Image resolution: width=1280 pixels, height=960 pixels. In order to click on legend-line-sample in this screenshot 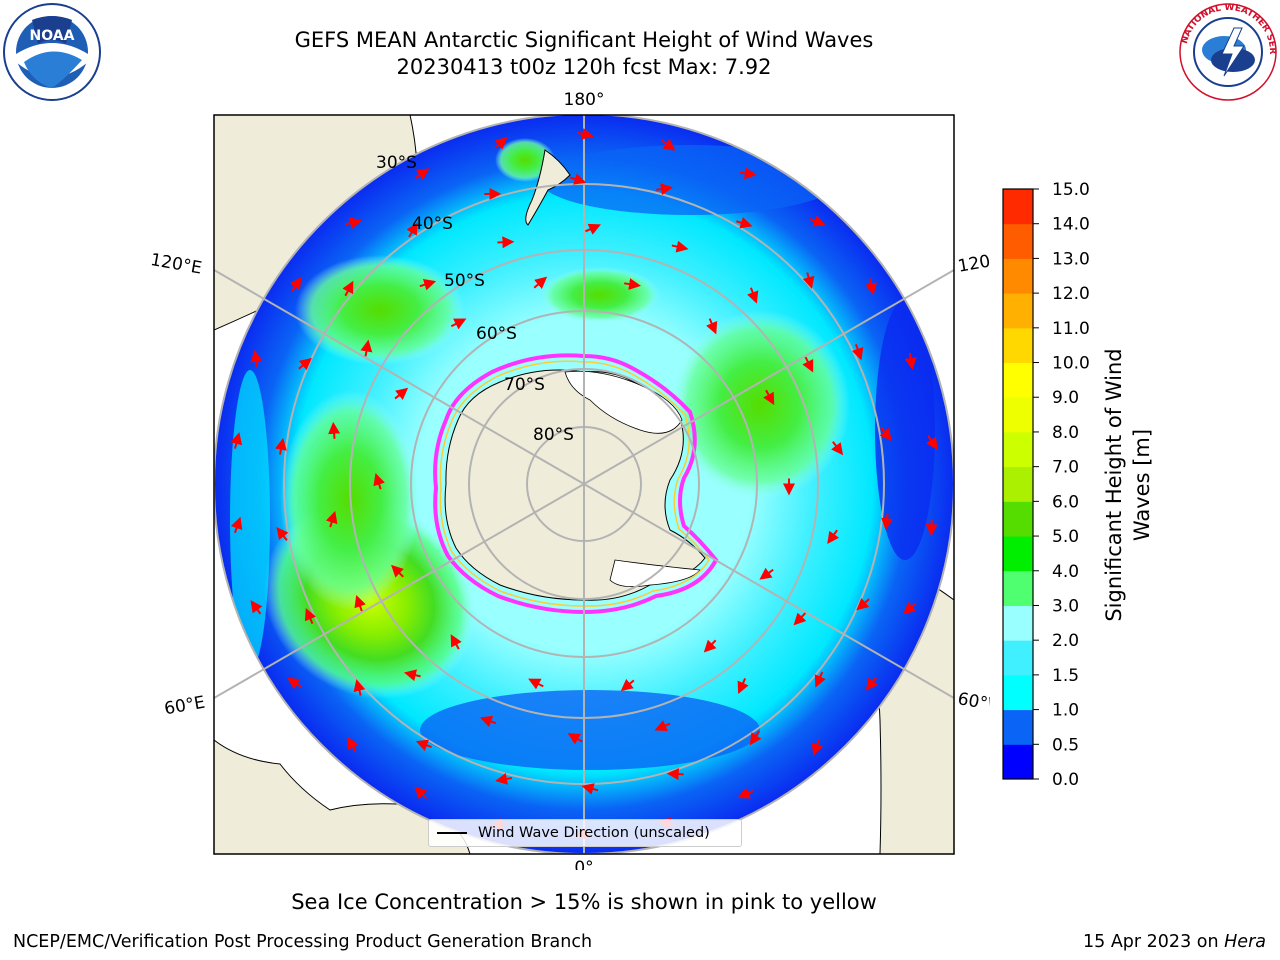, I will do `click(452, 833)`.